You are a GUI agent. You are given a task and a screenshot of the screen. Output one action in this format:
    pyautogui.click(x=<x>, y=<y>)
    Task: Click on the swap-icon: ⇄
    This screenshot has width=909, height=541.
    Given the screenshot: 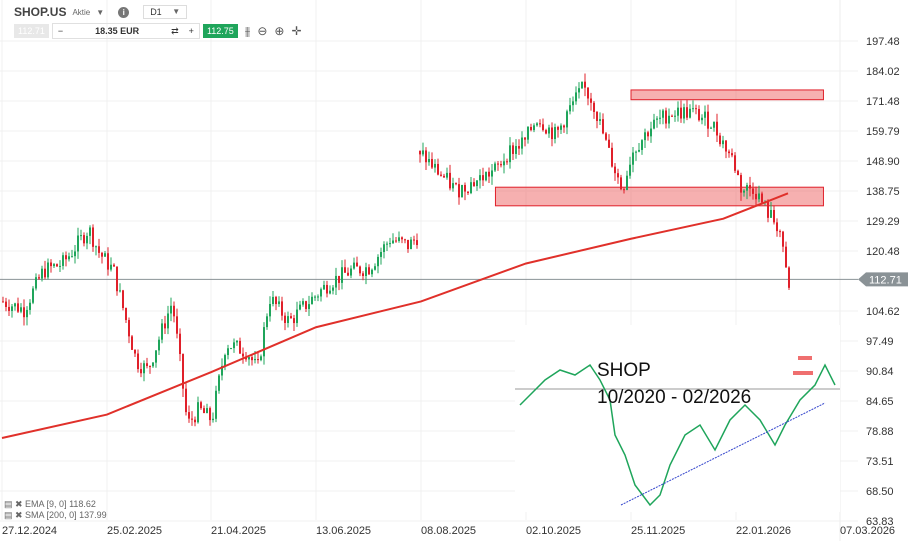 What is the action you would take?
    pyautogui.click(x=175, y=30)
    